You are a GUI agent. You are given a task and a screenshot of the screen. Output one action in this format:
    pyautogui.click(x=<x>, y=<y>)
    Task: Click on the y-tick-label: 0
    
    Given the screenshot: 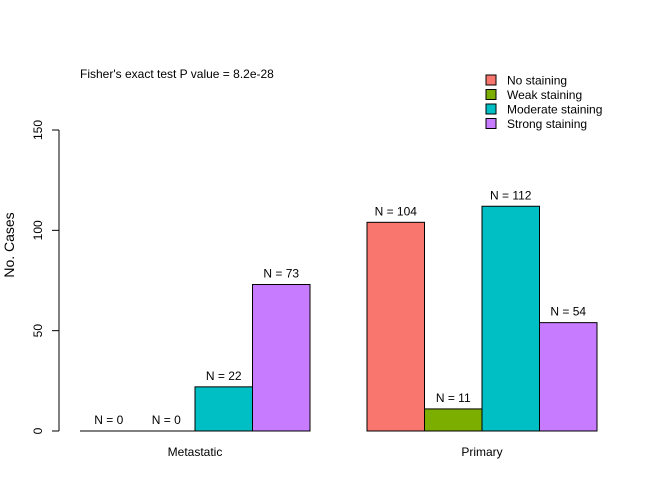 What is the action you would take?
    pyautogui.click(x=38, y=430)
    